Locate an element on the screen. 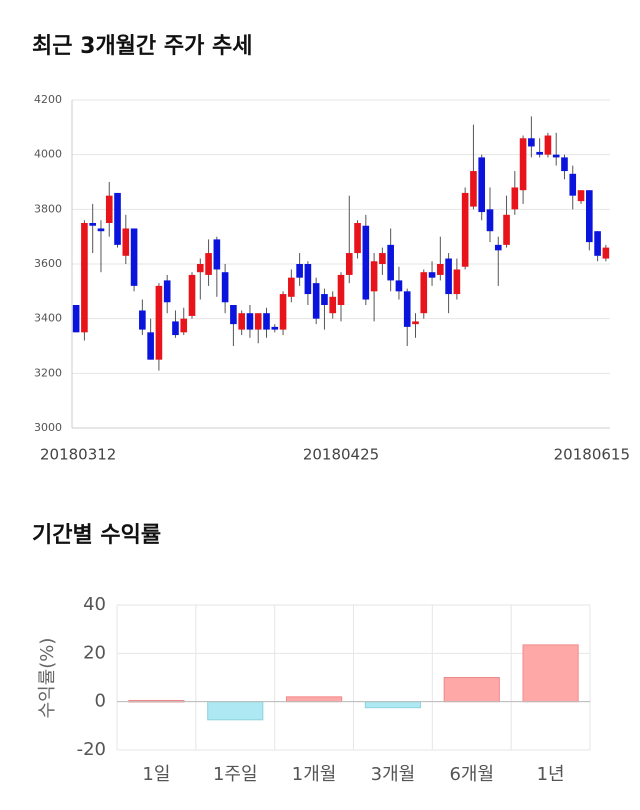 Image resolution: width=640 pixels, height=810 pixels. y-tick-label: 40 is located at coordinates (94, 604).